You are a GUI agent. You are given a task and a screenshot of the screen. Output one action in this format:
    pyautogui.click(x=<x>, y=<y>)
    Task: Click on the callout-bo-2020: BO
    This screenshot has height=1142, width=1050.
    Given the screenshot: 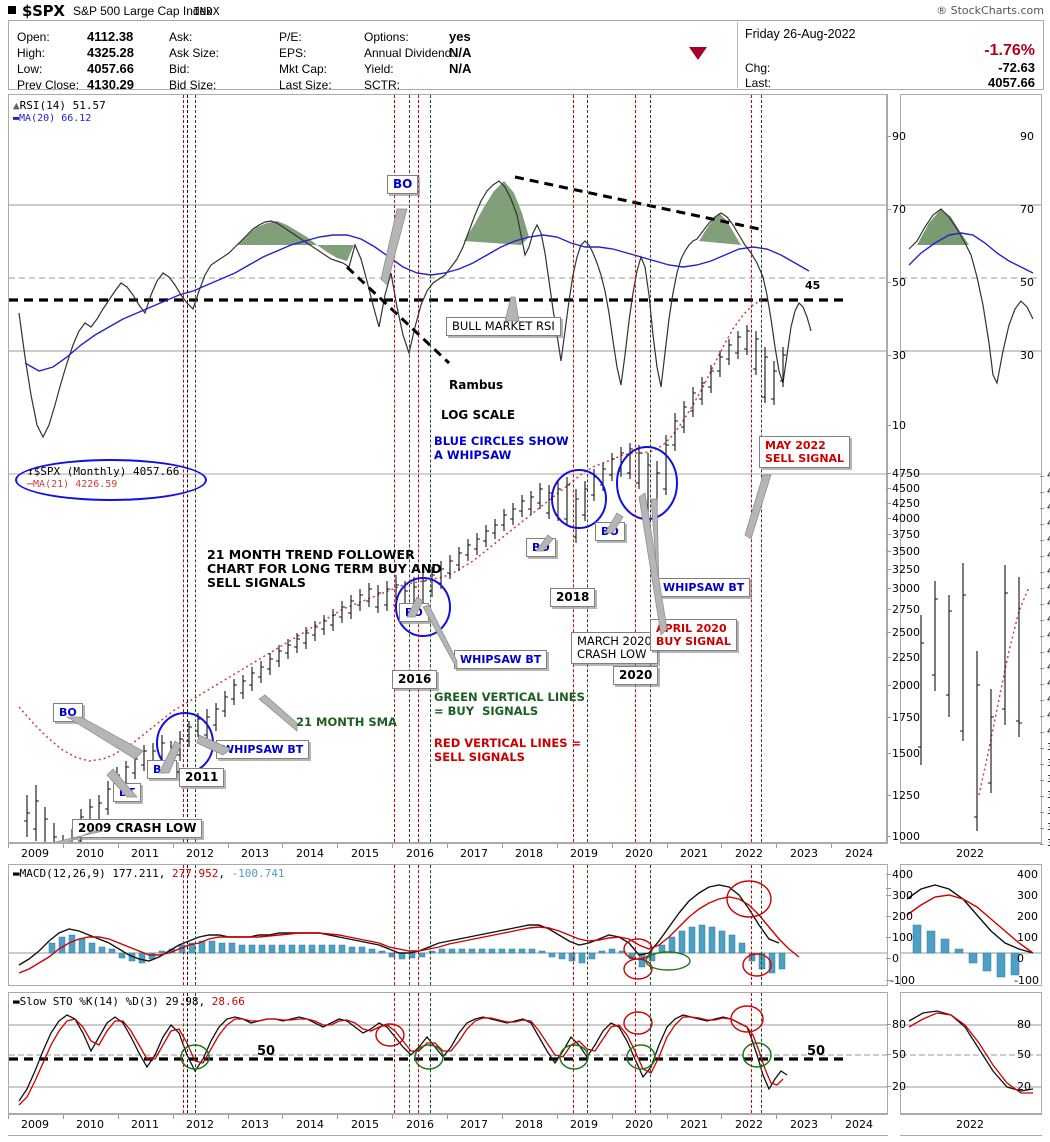 What is the action you would take?
    pyautogui.click(x=610, y=531)
    